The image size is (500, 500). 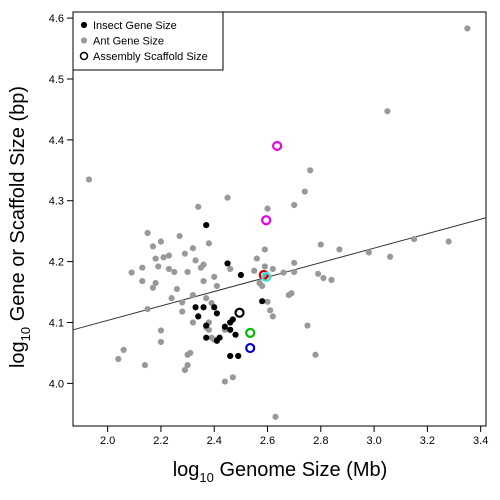 What do you see at coordinates (56, 384) in the screenshot?
I see `y-tick-label: 4.0` at bounding box center [56, 384].